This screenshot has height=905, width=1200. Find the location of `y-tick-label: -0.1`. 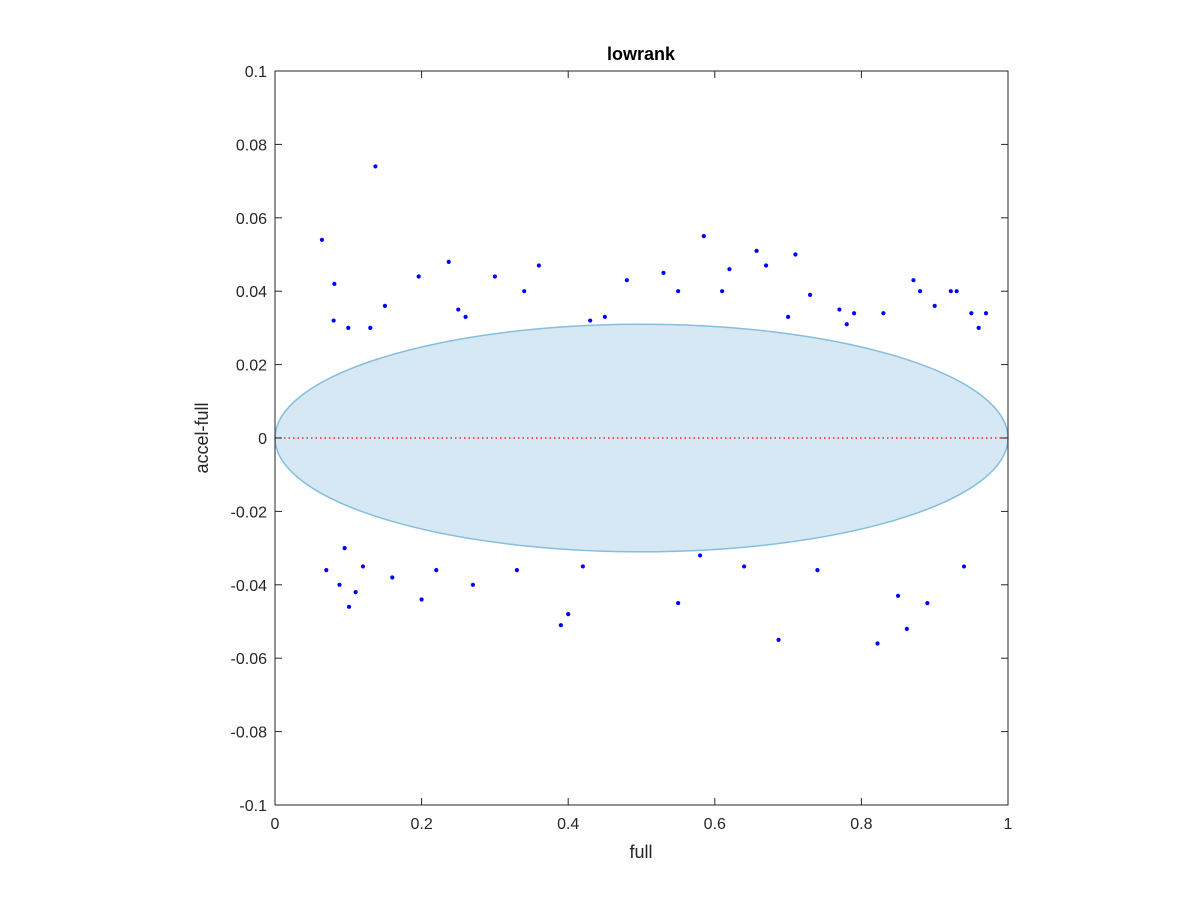

y-tick-label: -0.1 is located at coordinates (253, 806).